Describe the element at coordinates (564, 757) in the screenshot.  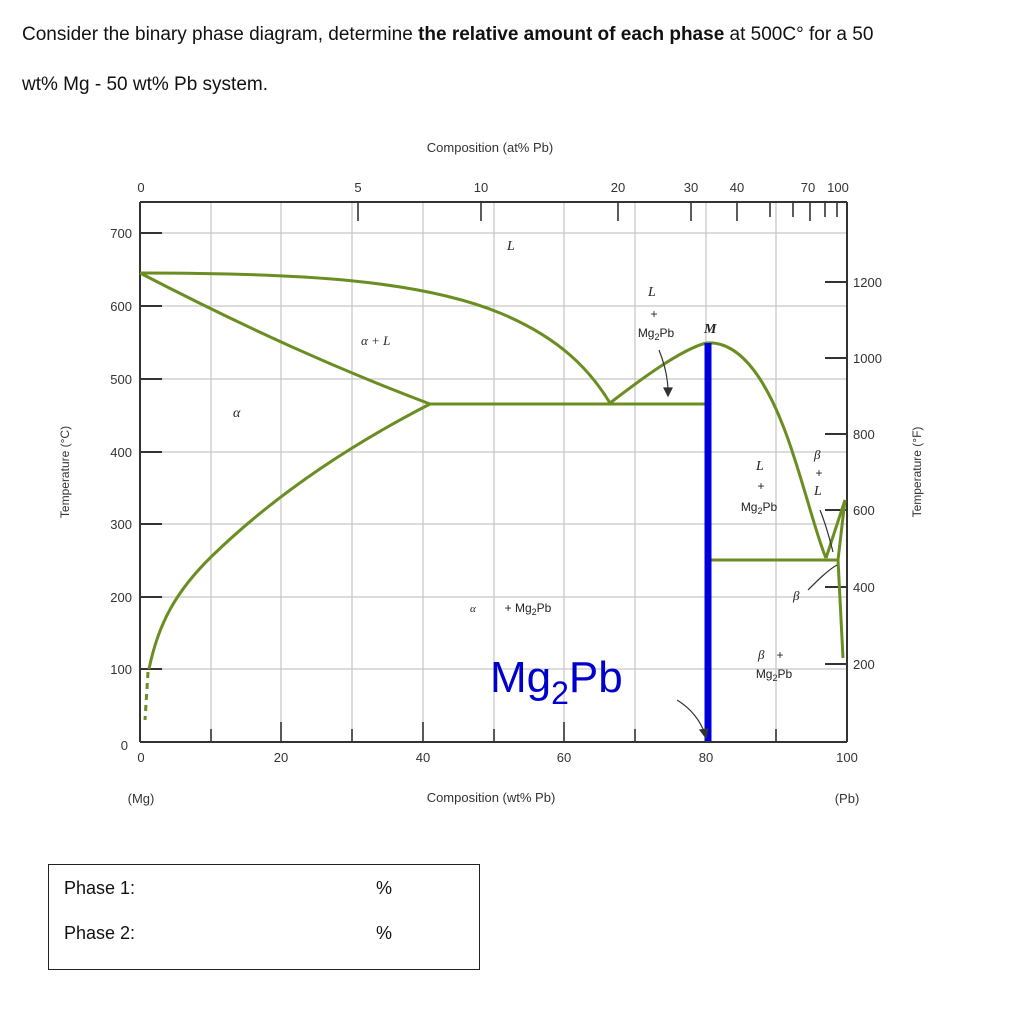
I see `svg-text: 60` at that location.